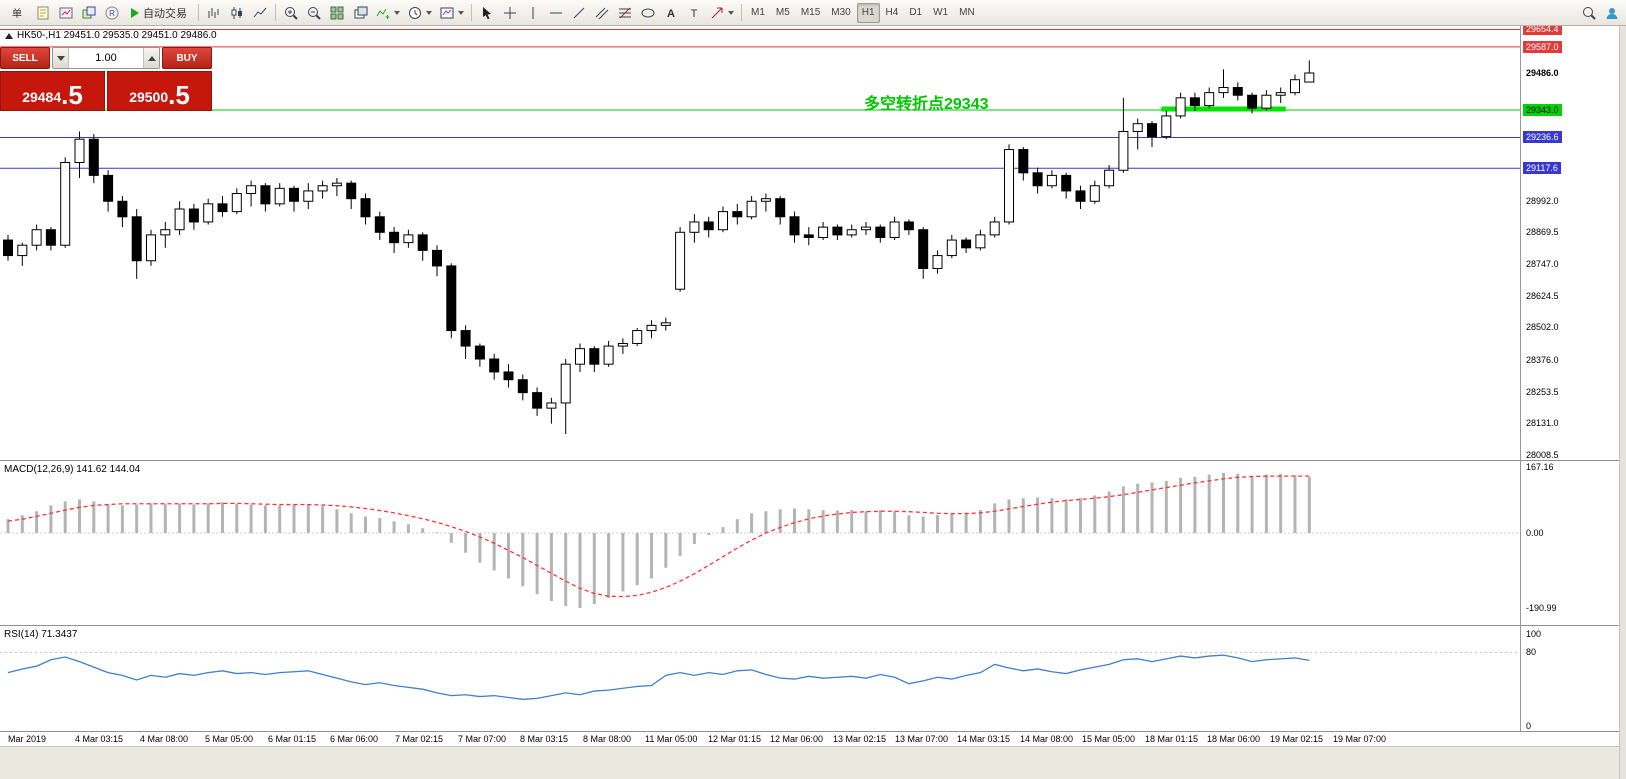 Image resolution: width=1626 pixels, height=779 pixels. I want to click on price-tick: 28253.5, so click(1542, 391).